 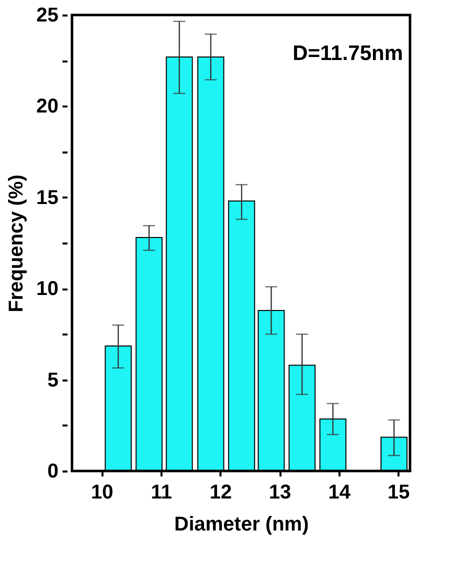 What do you see at coordinates (241, 525) in the screenshot?
I see `x-axis-title: Diameter (nm)` at bounding box center [241, 525].